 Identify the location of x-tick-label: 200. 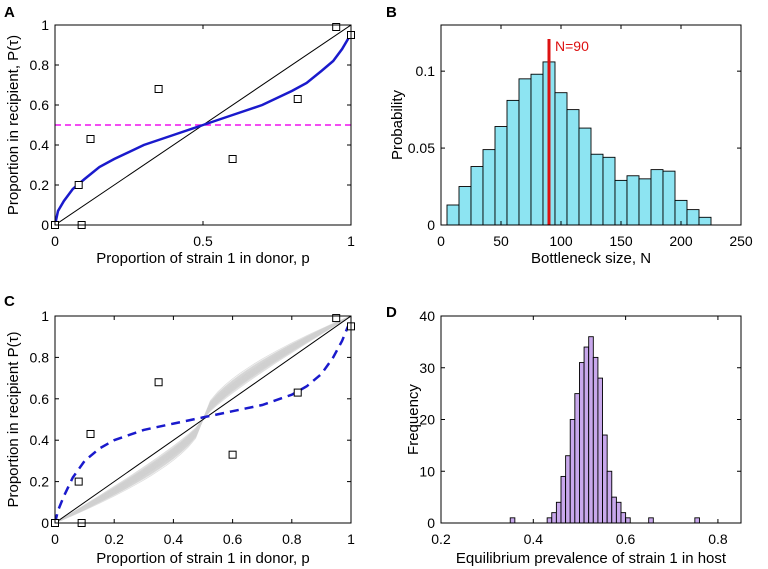
(681, 241).